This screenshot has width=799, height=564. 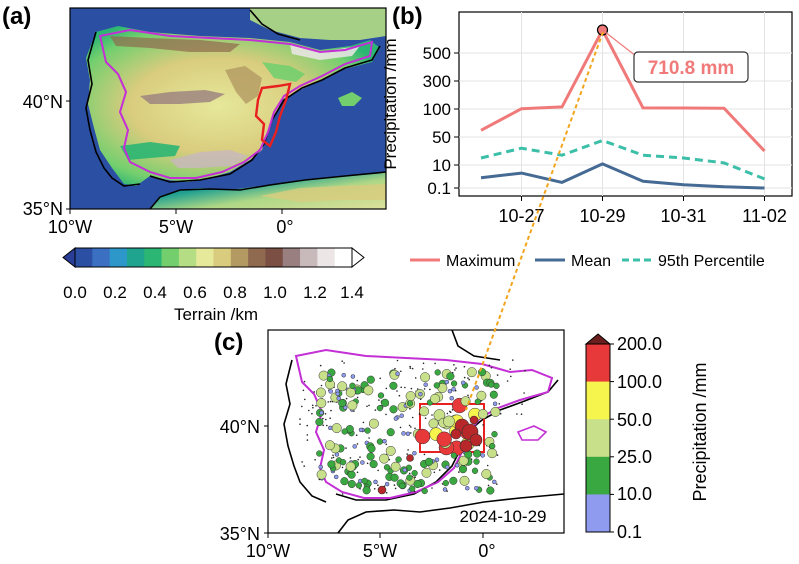 What do you see at coordinates (711, 261) in the screenshot?
I see `legend-p95: 95th Percentile` at bounding box center [711, 261].